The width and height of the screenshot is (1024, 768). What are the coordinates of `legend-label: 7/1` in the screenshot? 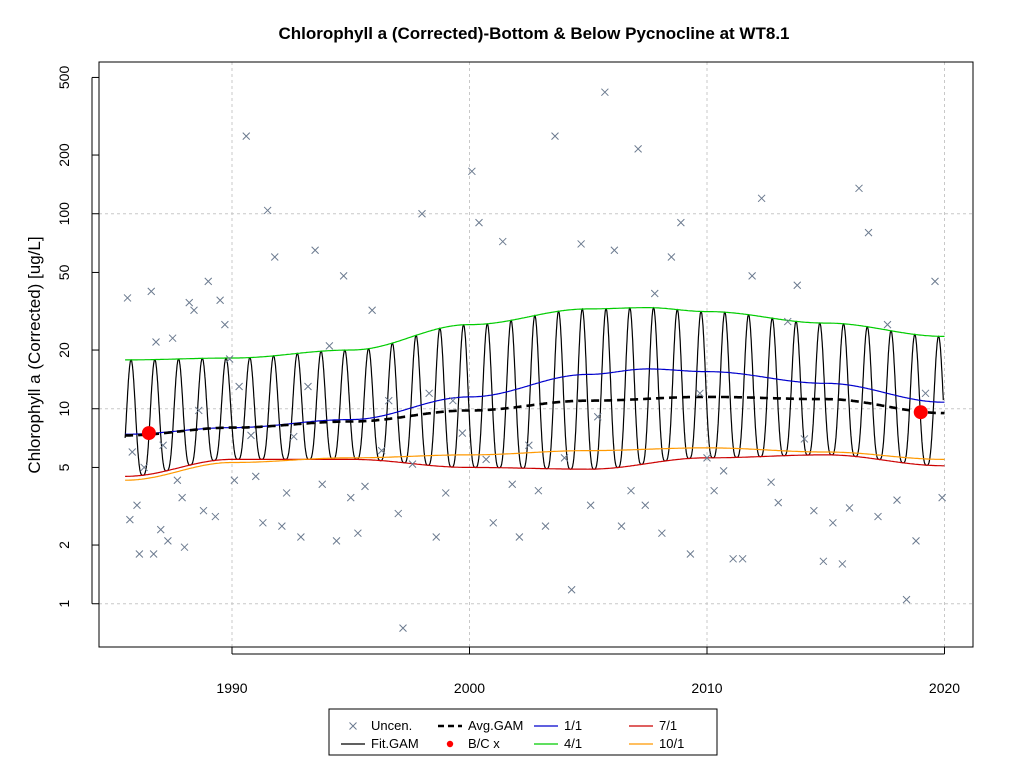 It's located at (668, 725).